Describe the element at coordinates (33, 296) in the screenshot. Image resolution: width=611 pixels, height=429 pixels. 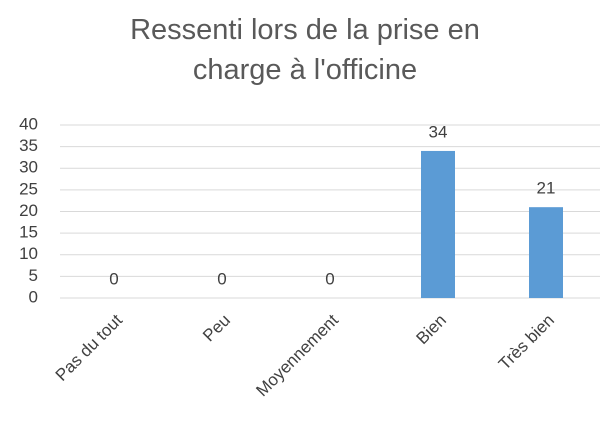
I see `y-tick-label: 0` at that location.